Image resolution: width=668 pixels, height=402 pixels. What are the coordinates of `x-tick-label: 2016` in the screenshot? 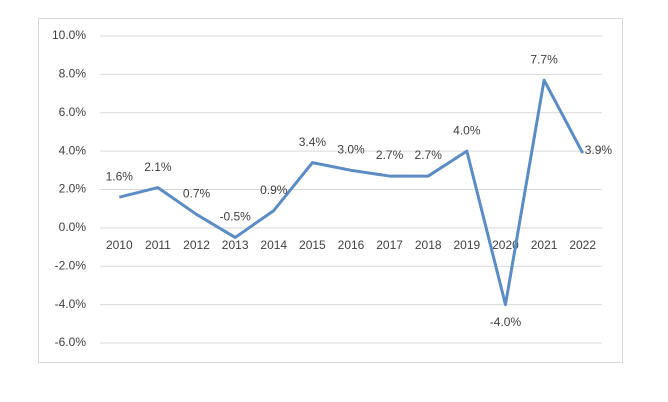 It's located at (351, 245).